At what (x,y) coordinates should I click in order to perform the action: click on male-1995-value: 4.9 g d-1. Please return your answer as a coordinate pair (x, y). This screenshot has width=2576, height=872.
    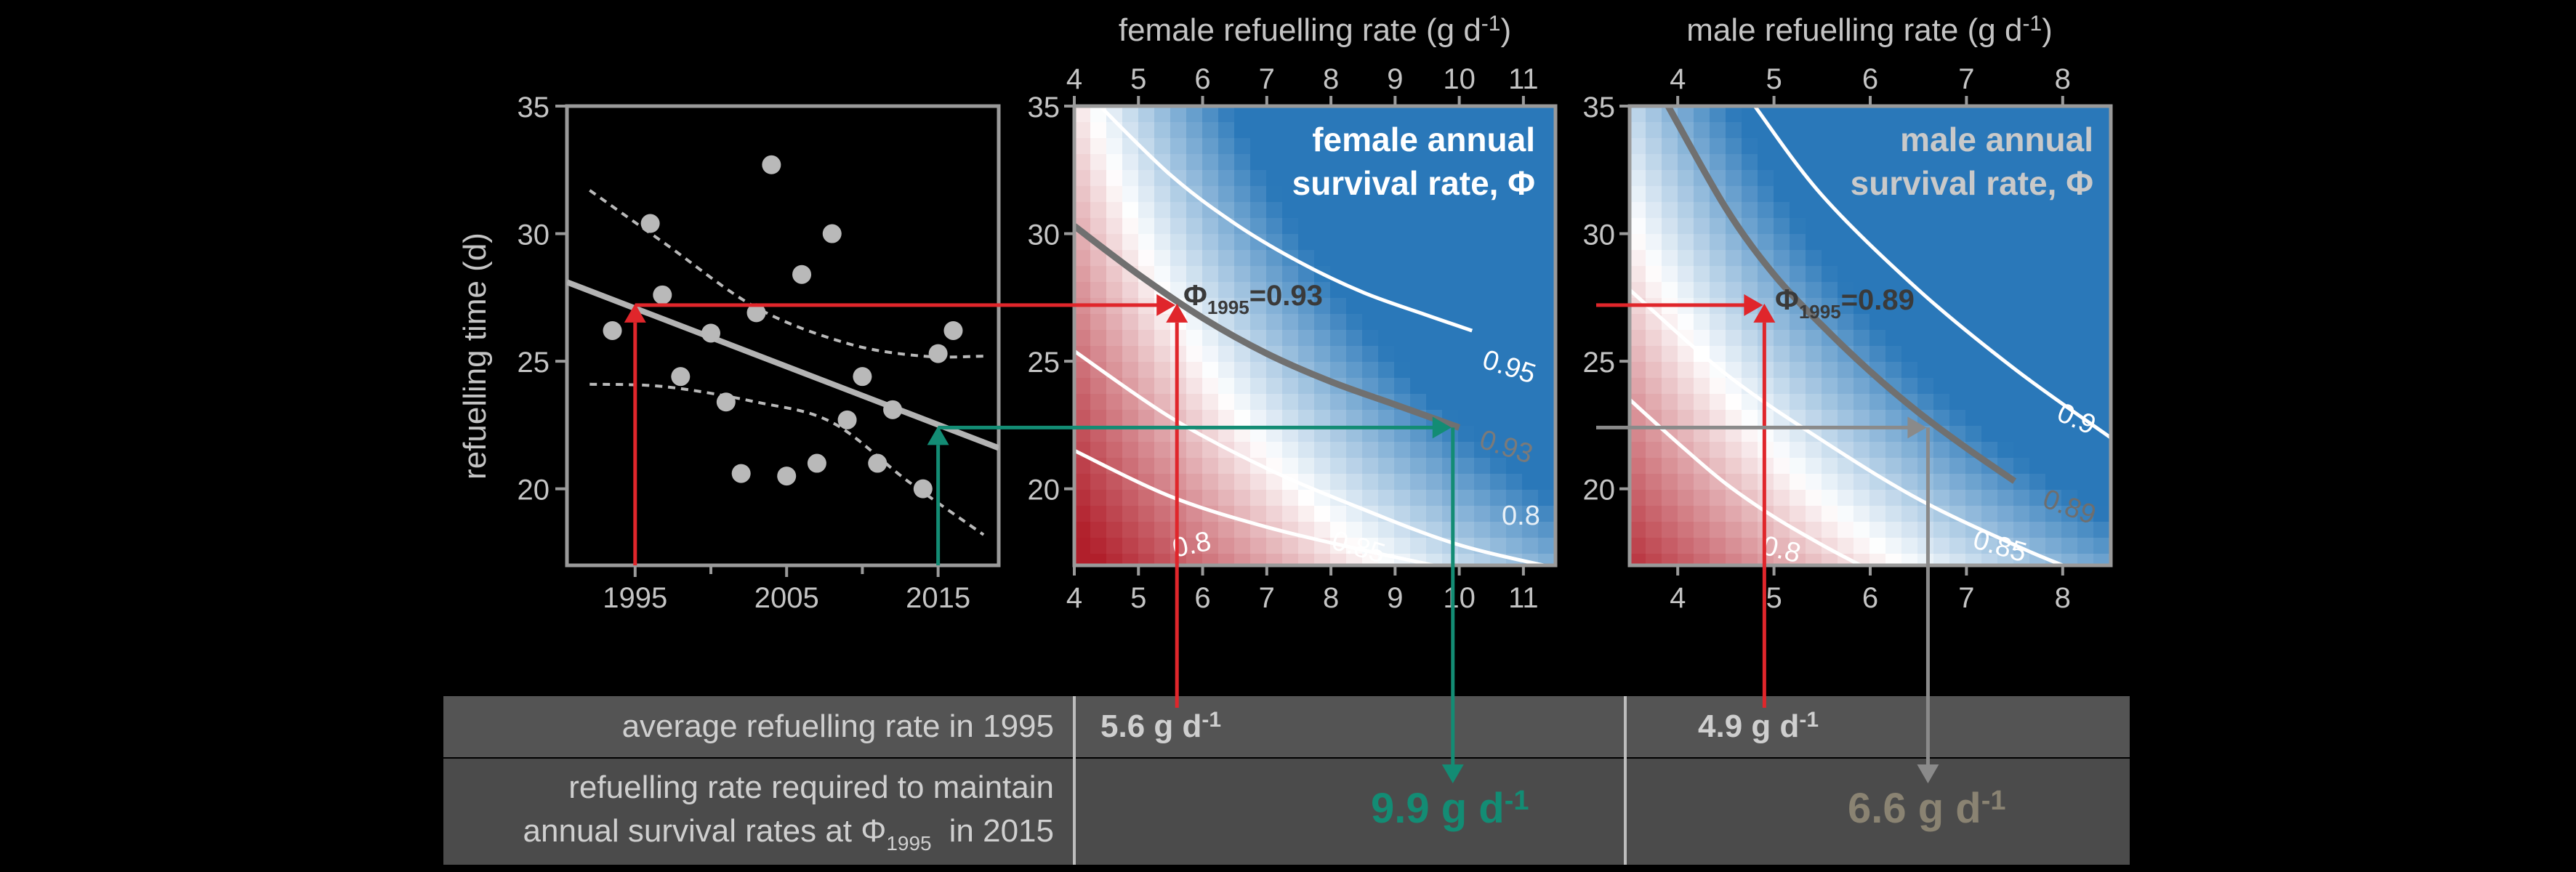
    Looking at the image, I should click on (1758, 726).